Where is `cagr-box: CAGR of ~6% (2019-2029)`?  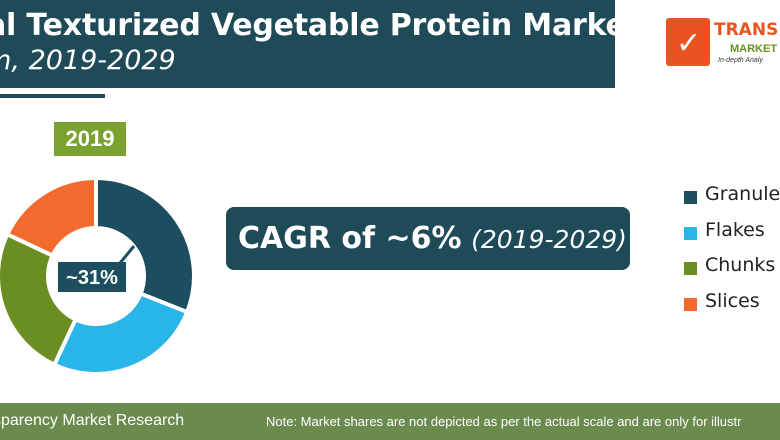
cagr-box: CAGR of ~6% (2019-2029) is located at coordinates (428, 238).